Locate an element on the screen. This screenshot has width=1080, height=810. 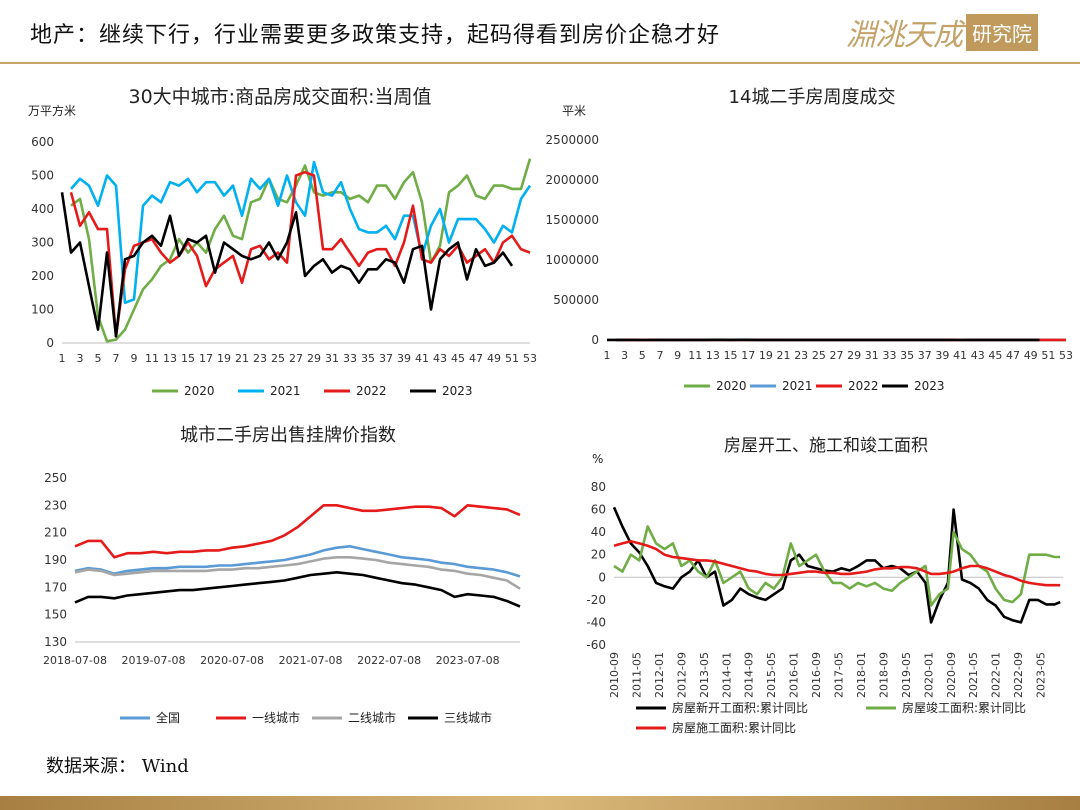
x-tick-label: 2012-09 is located at coordinates (681, 675).